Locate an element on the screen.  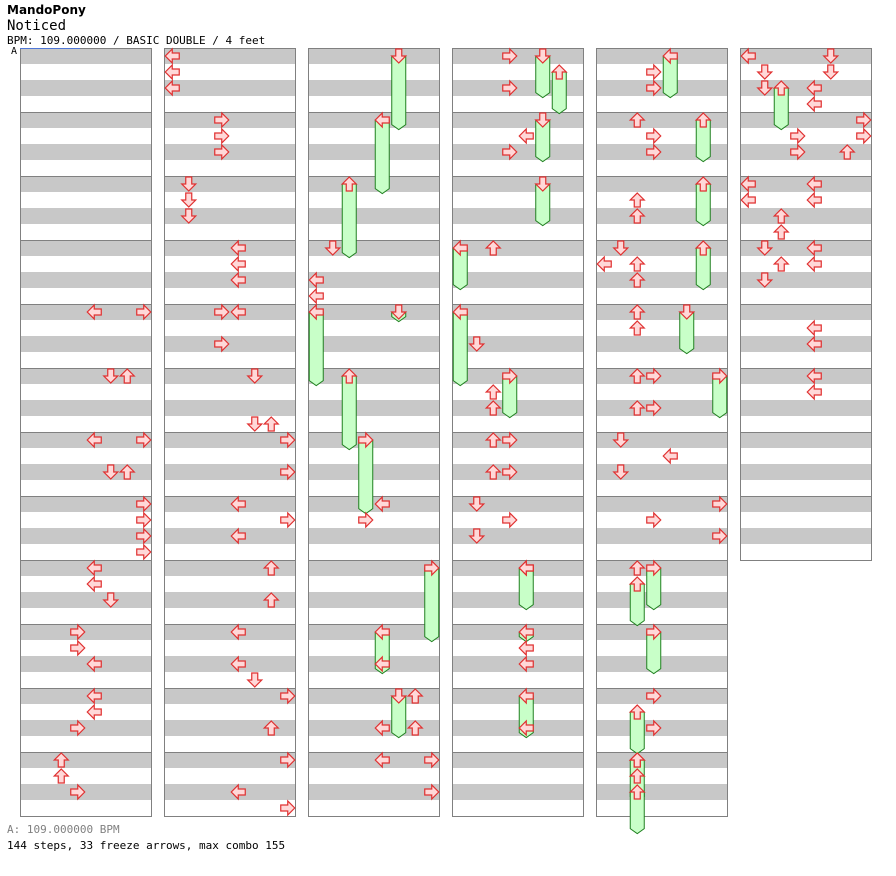
artist-name: MandoPony is located at coordinates (46, 10).